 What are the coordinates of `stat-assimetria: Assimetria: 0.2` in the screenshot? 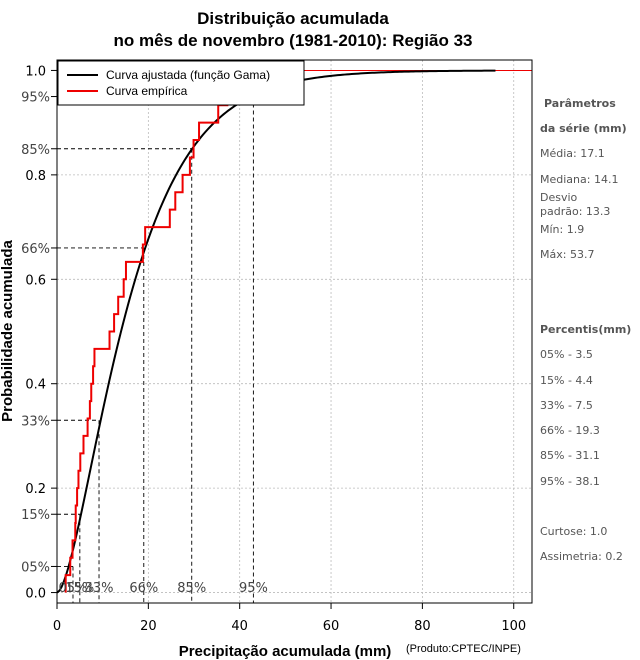 It's located at (581, 556).